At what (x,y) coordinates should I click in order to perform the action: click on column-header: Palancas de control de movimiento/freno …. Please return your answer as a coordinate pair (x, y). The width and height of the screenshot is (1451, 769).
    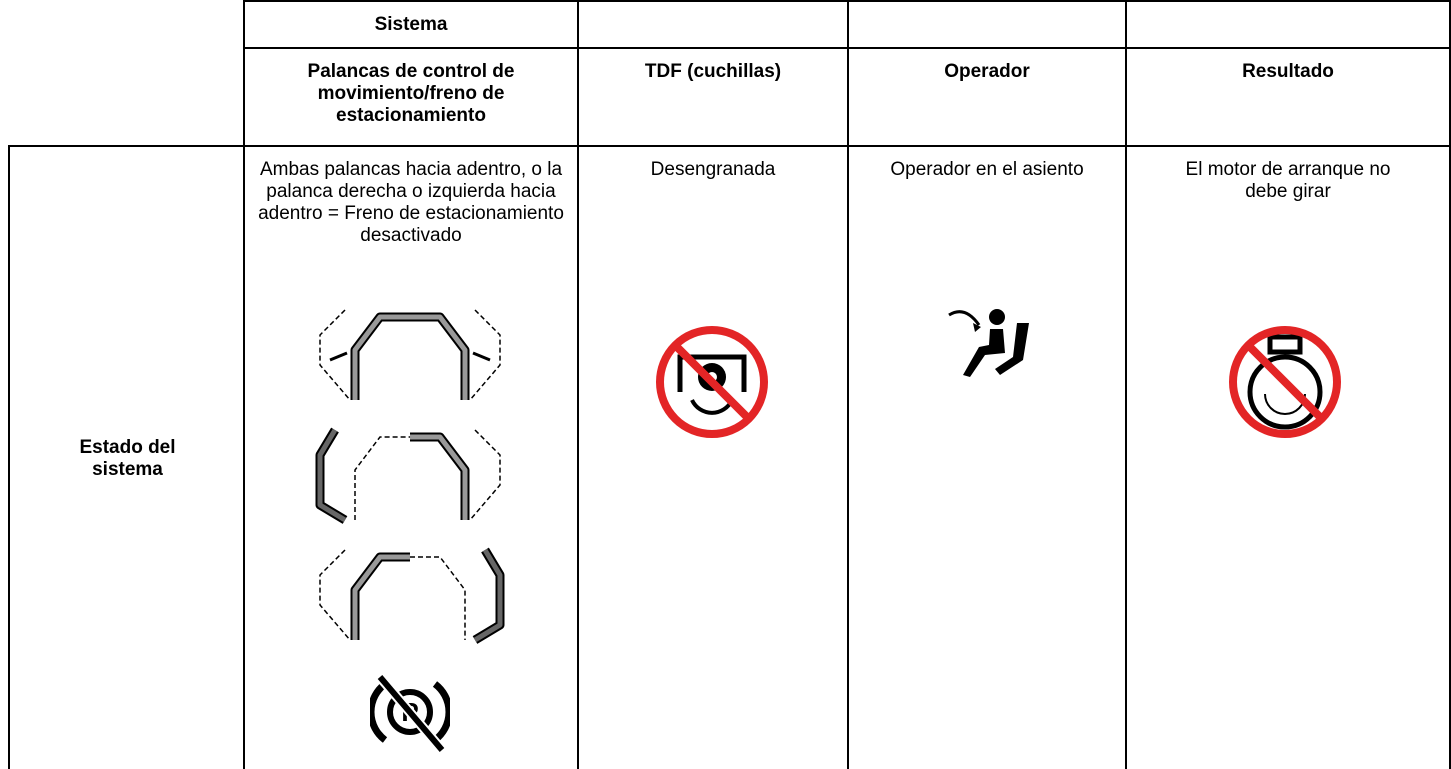
    Looking at the image, I should click on (411, 93).